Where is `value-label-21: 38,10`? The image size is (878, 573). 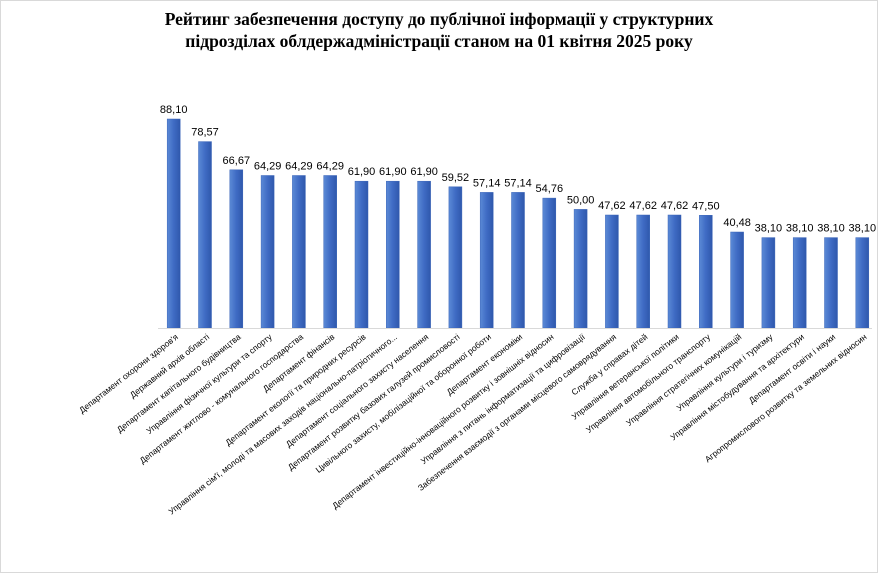 value-label-21: 38,10 is located at coordinates (800, 229).